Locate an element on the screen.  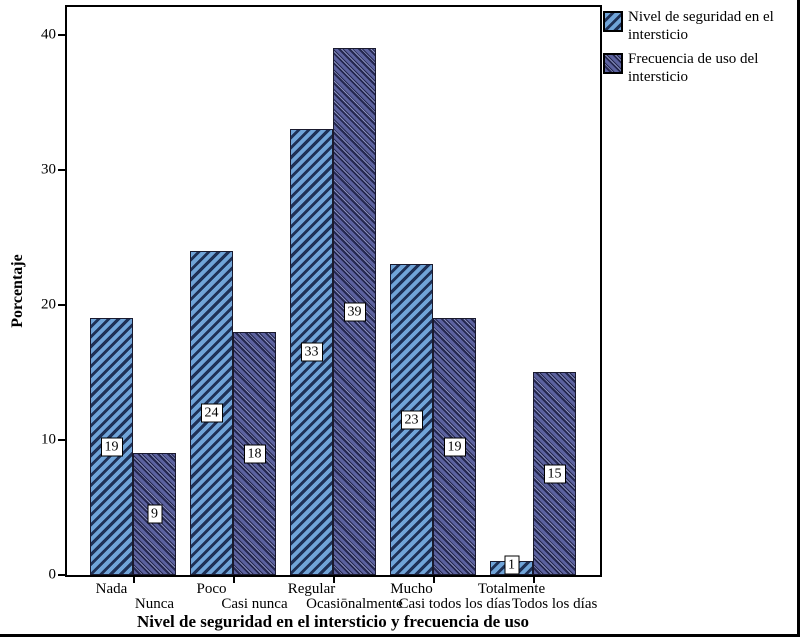
x-category-row2: Ocasiōnalmente is located at coordinates (354, 604).